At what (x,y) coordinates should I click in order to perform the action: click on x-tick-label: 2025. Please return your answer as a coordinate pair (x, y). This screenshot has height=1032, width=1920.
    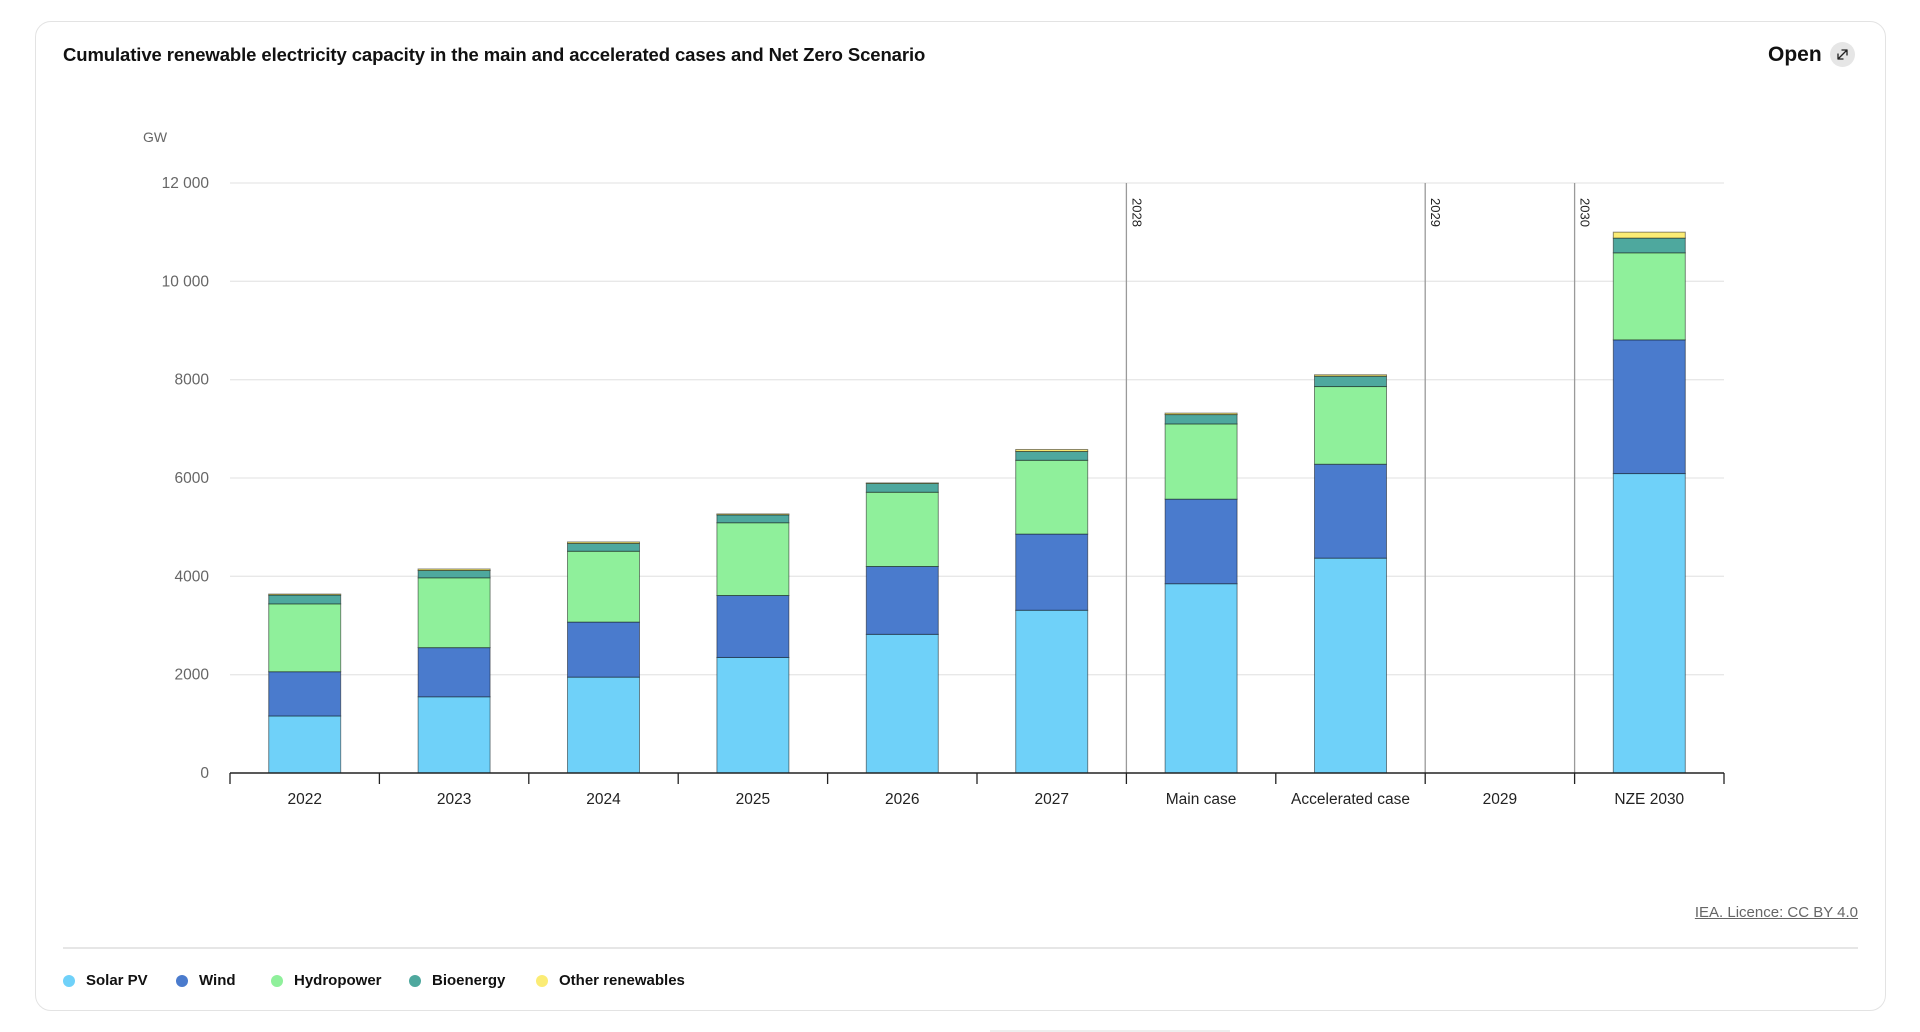
    Looking at the image, I should click on (753, 799).